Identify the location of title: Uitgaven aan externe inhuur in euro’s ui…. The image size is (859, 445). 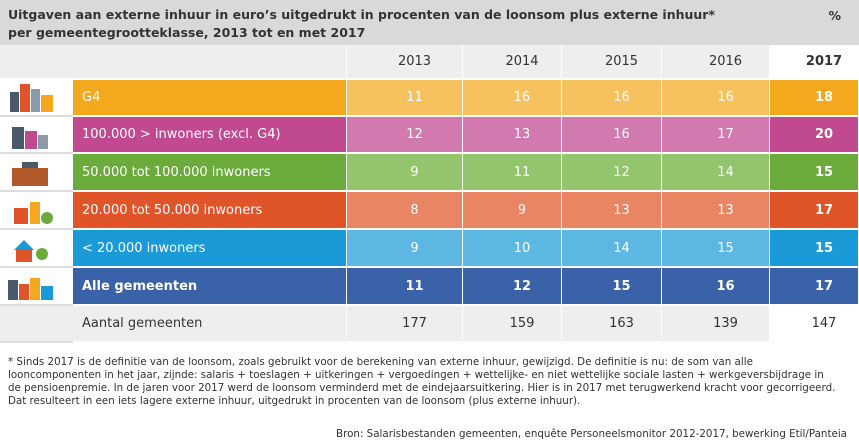
(362, 14).